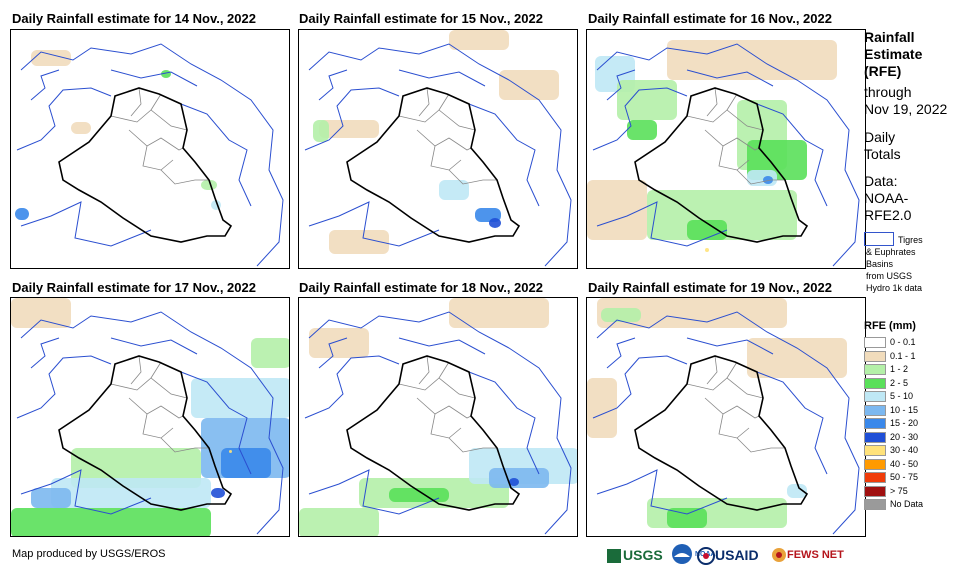 Image resolution: width=967 pixels, height=576 pixels. I want to click on legend-label: 20 - 30, so click(904, 436).